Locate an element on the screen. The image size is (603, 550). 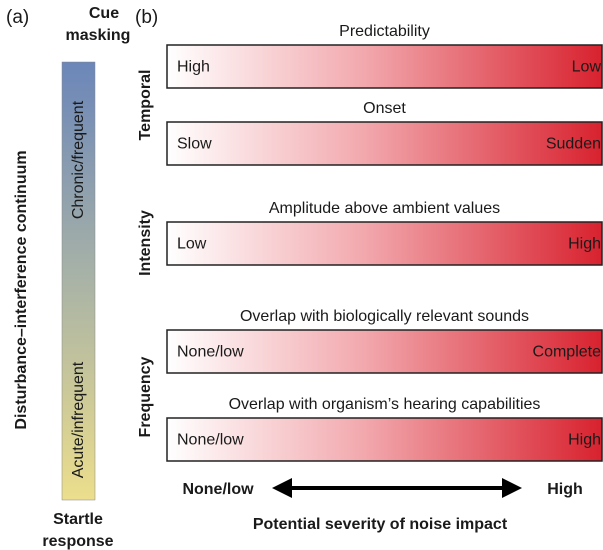
scale-right: High is located at coordinates (565, 489).